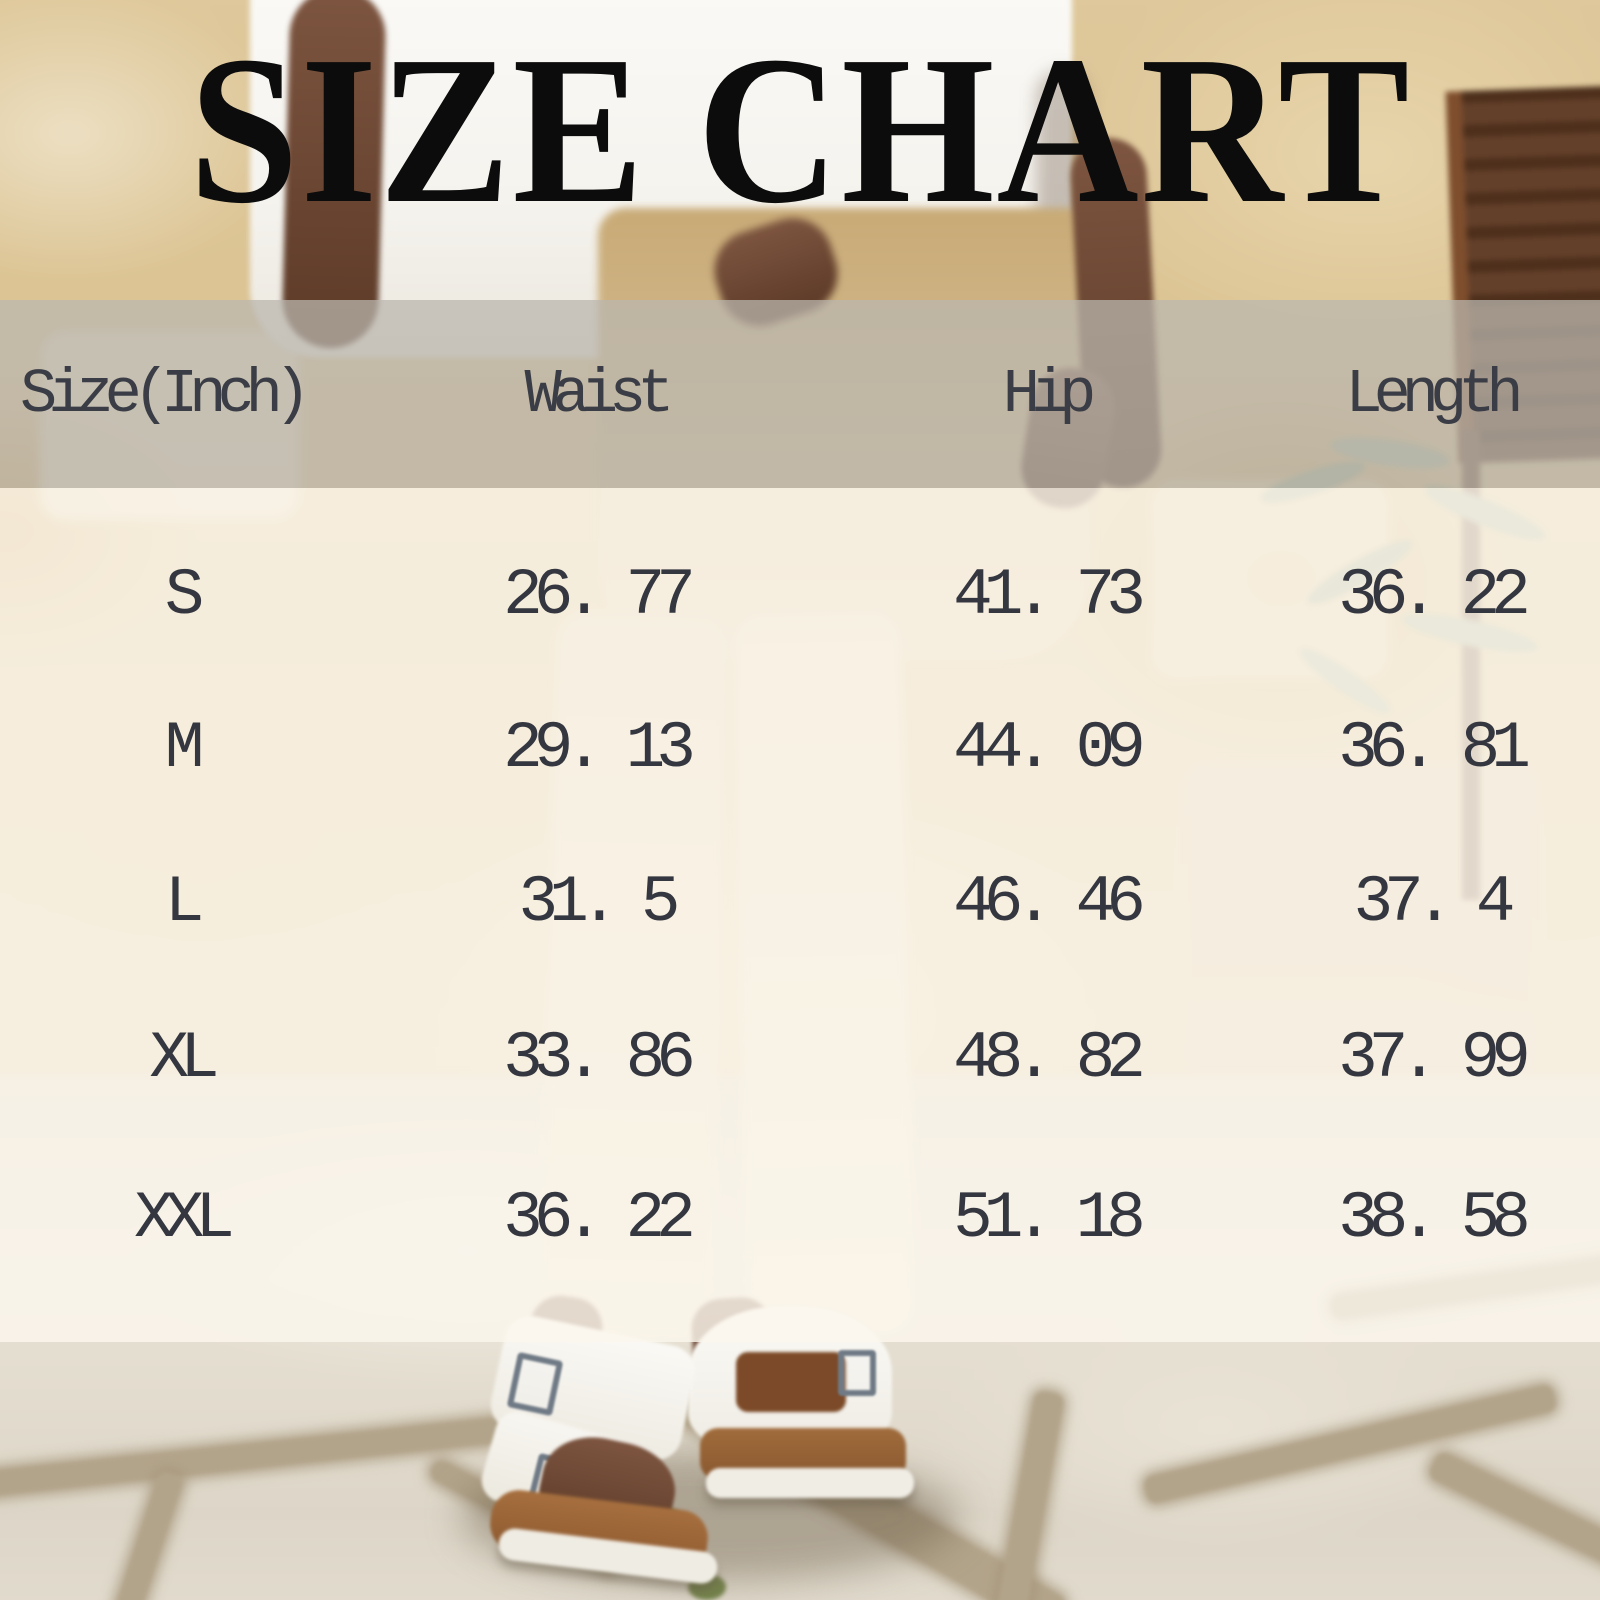 This screenshot has width=1600, height=1600. What do you see at coordinates (1049, 748) in the screenshot?
I see `hip-value: 44. 09` at bounding box center [1049, 748].